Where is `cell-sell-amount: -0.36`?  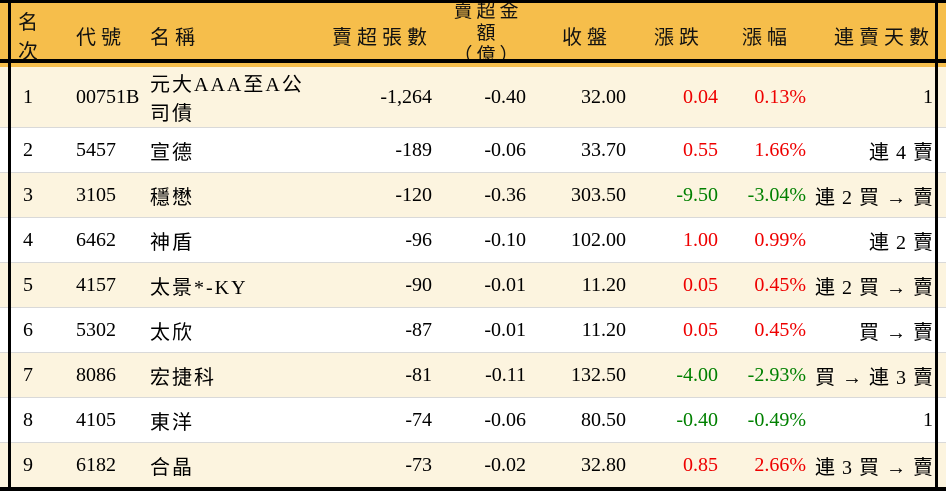 cell-sell-amount: -0.36 is located at coordinates (485, 195).